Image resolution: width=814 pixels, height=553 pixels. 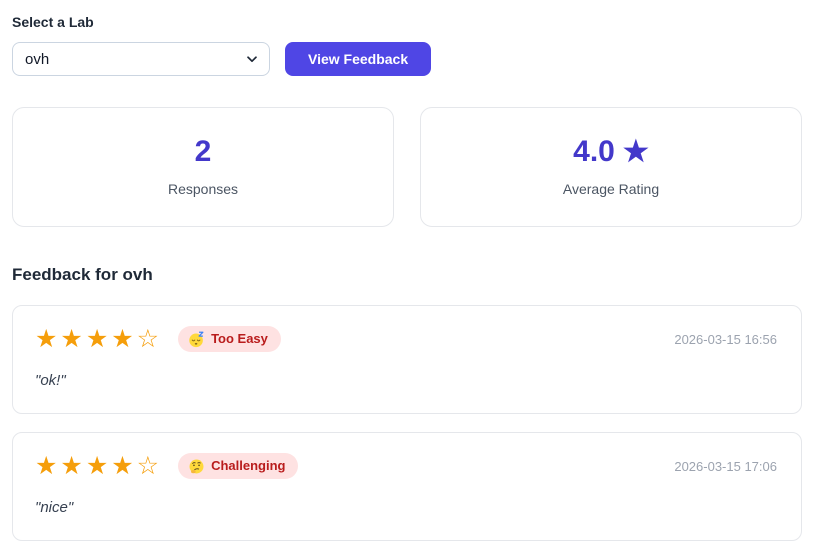 I want to click on thinking-face-emoji-icon, so click(x=196, y=466).